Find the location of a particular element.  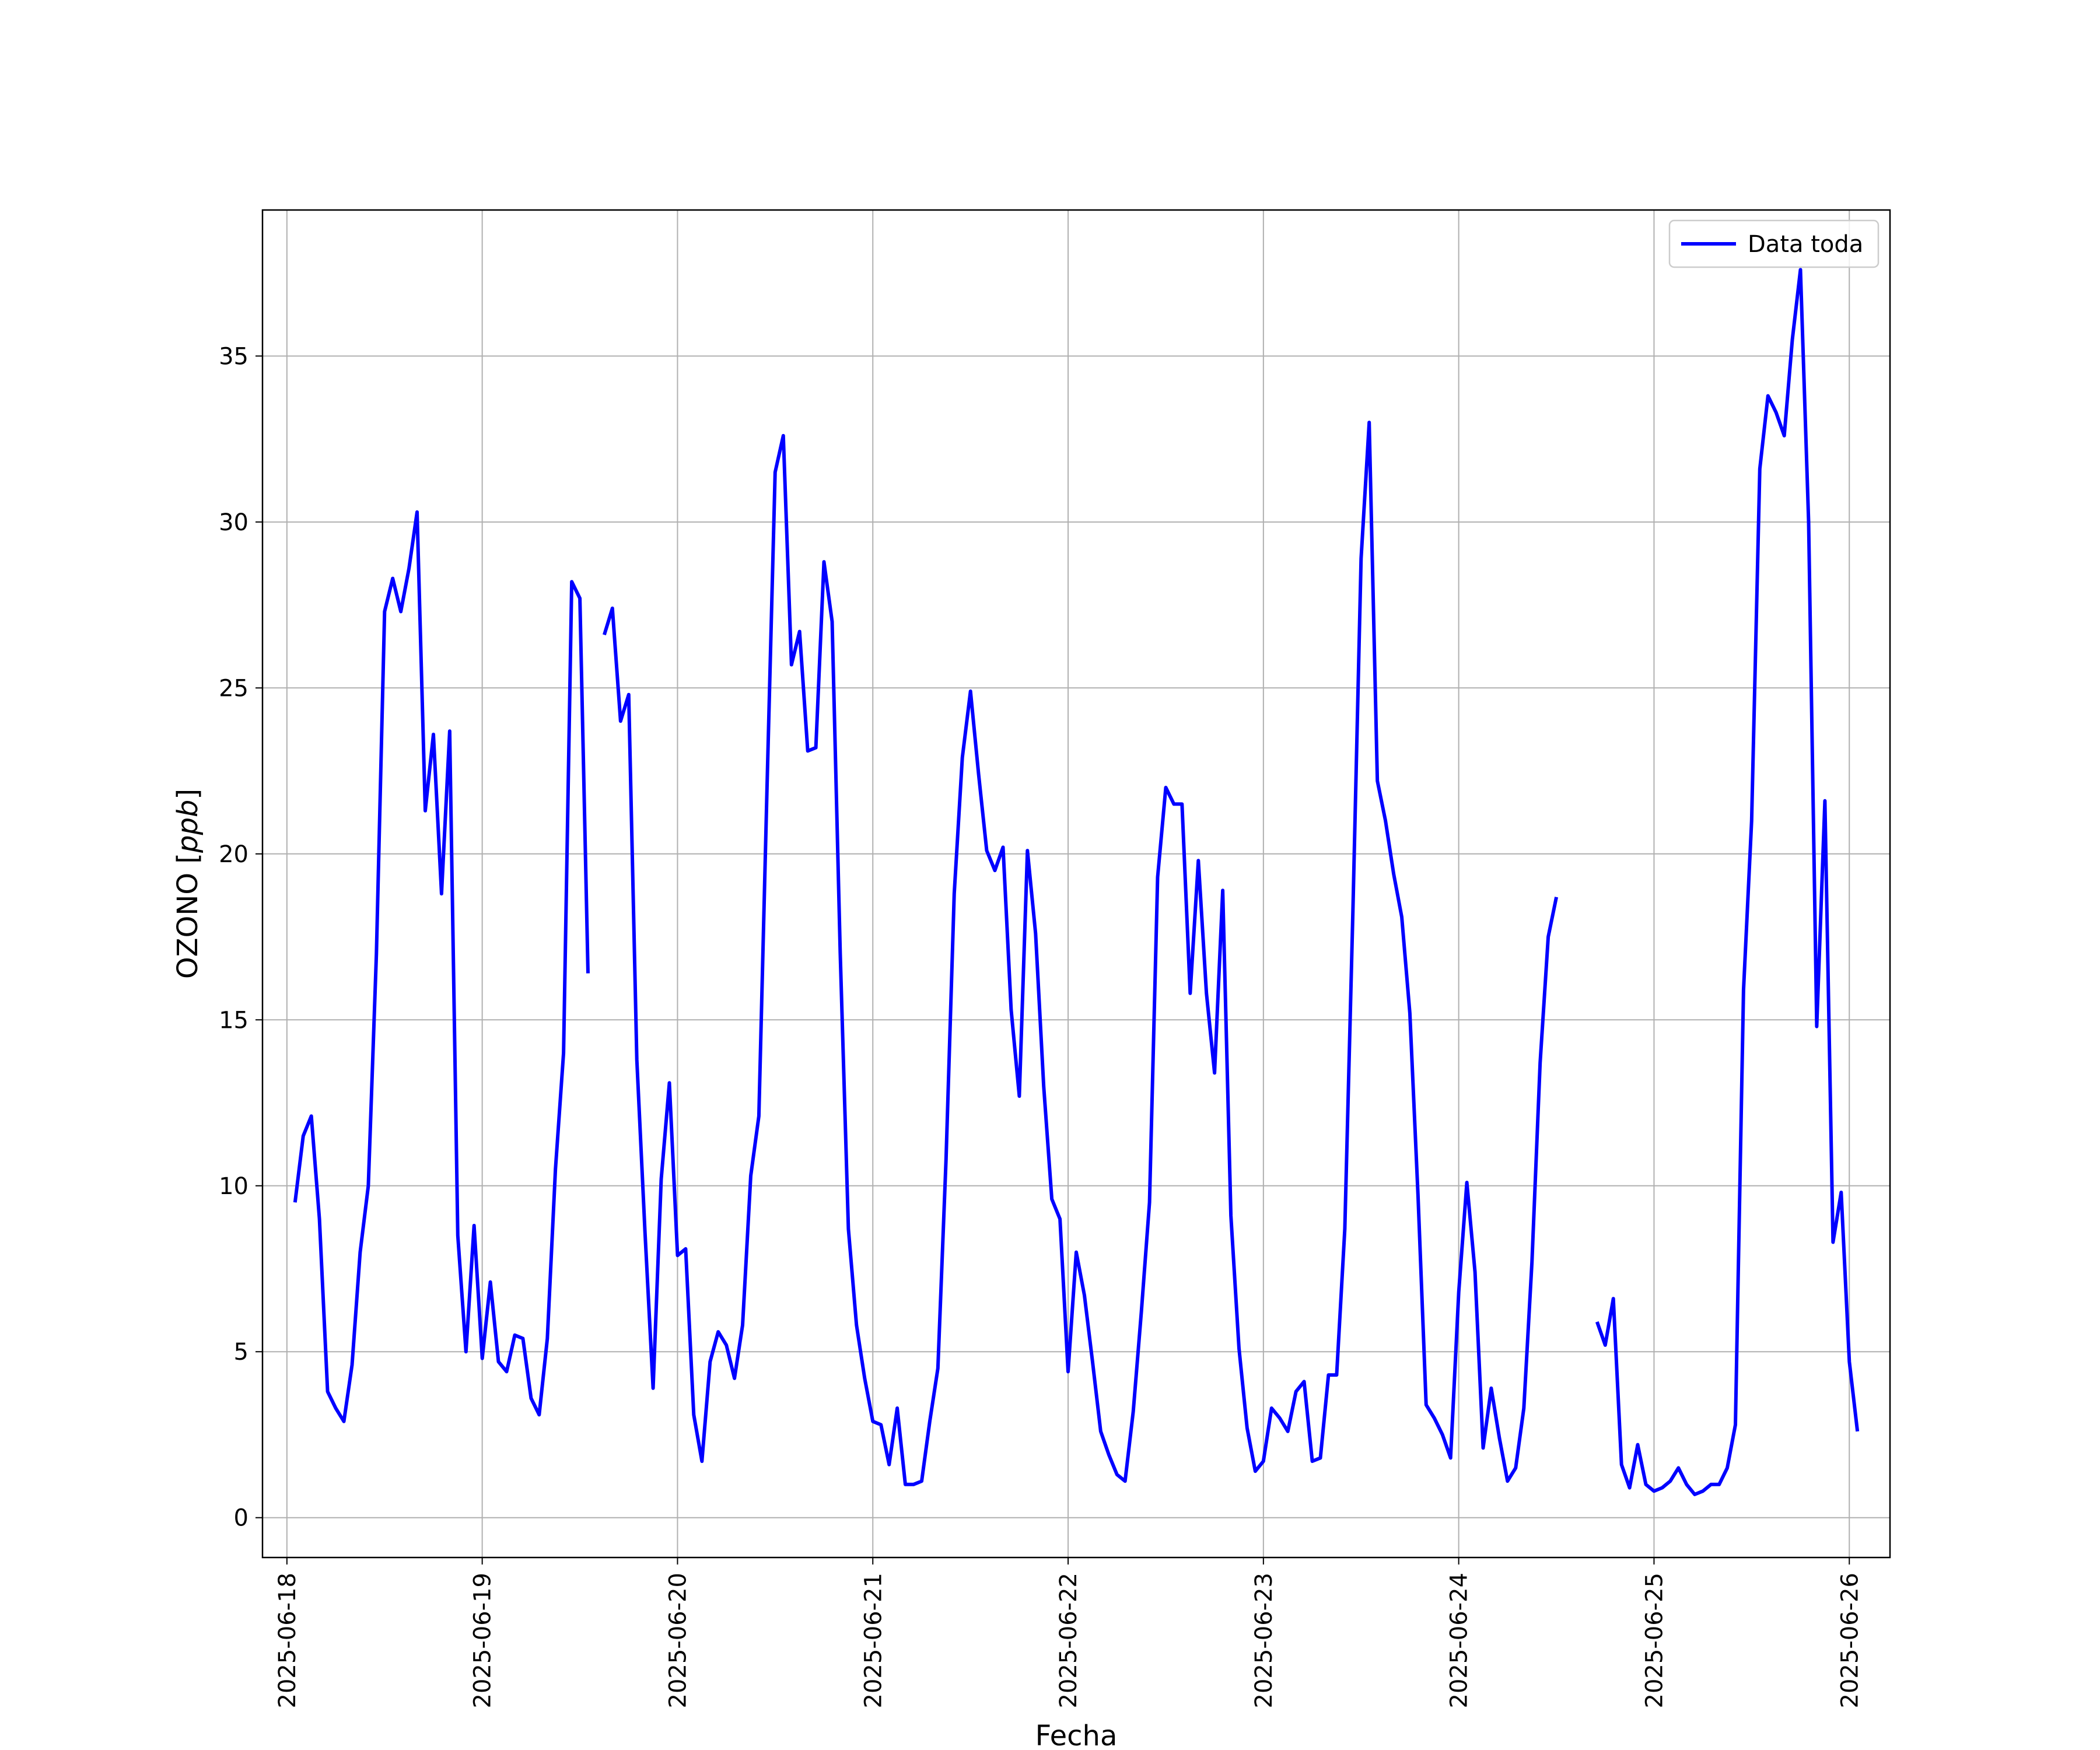

x-tick-label: 2025-06-25 is located at coordinates (1654, 1640).